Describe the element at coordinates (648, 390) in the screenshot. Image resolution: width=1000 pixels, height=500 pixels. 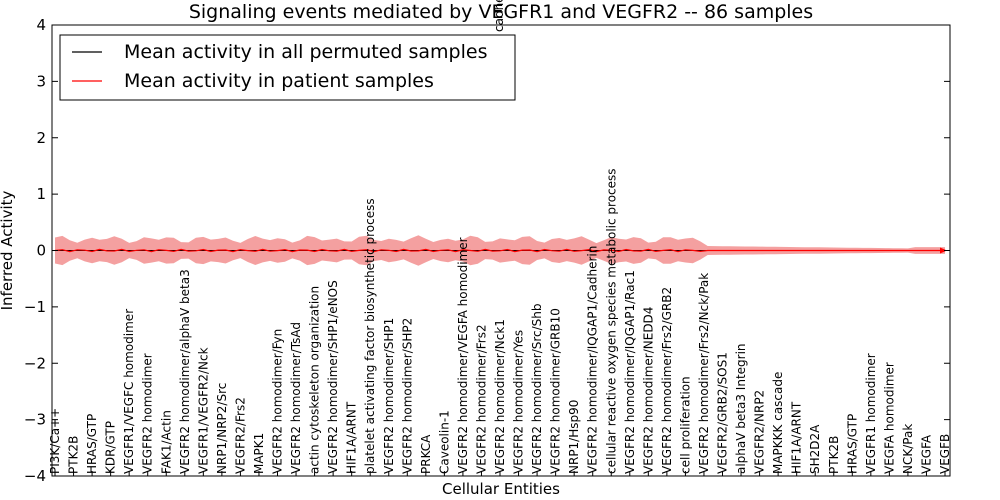
I see `x-tick-label: VEGFR2 homodimer/NEDD4` at that location.